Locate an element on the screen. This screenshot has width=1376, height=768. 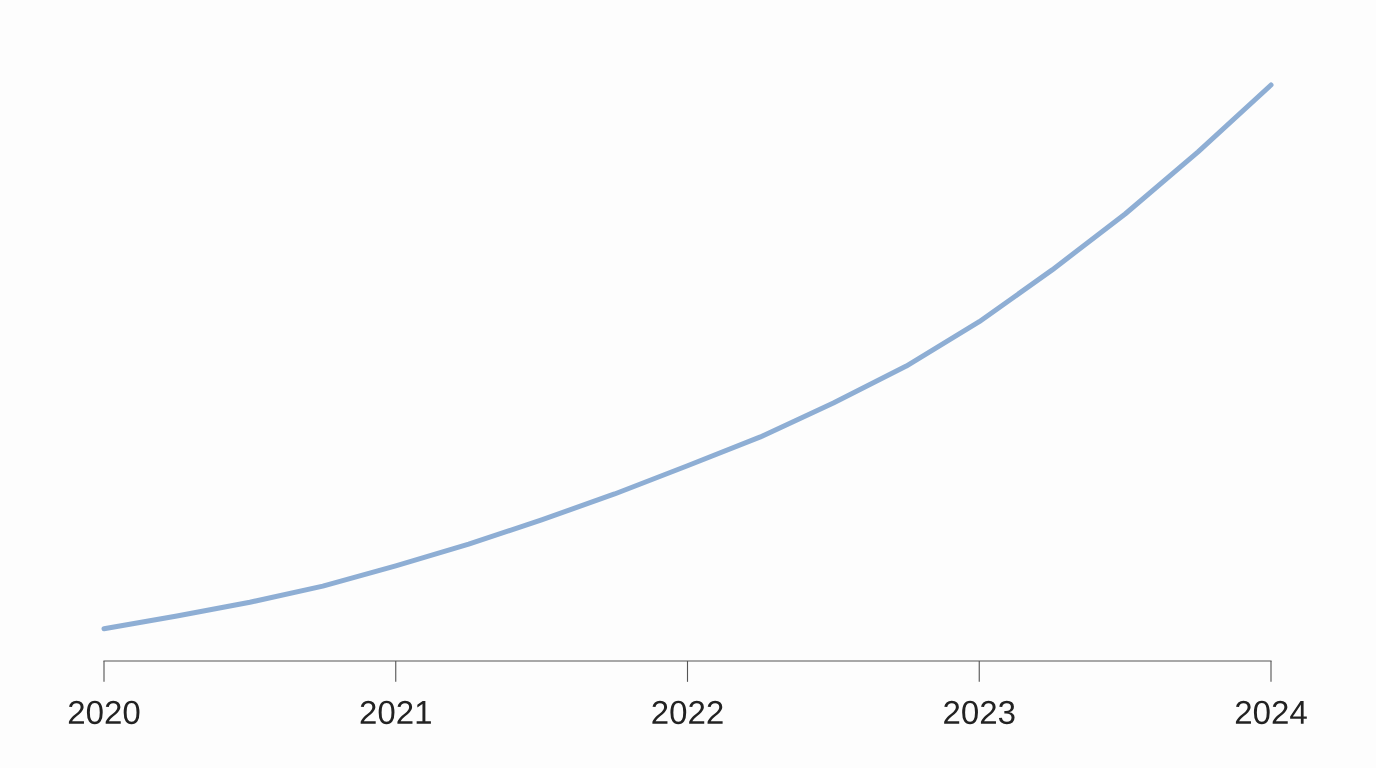
x-tick-label: 2021 is located at coordinates (395, 712).